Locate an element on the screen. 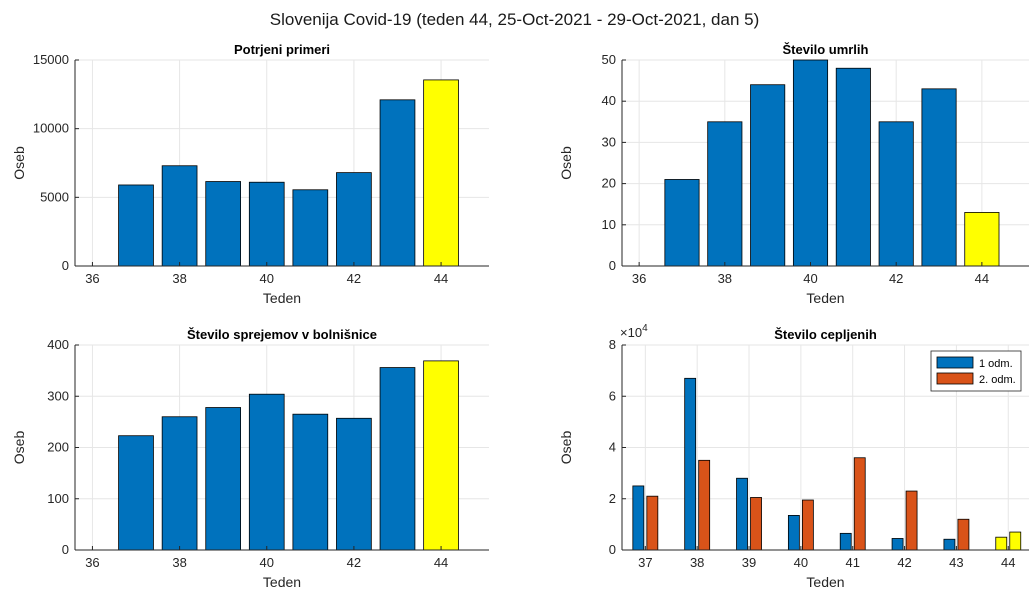 The height and width of the screenshot is (592, 1029). y-tick-label: 8 is located at coordinates (612, 344).